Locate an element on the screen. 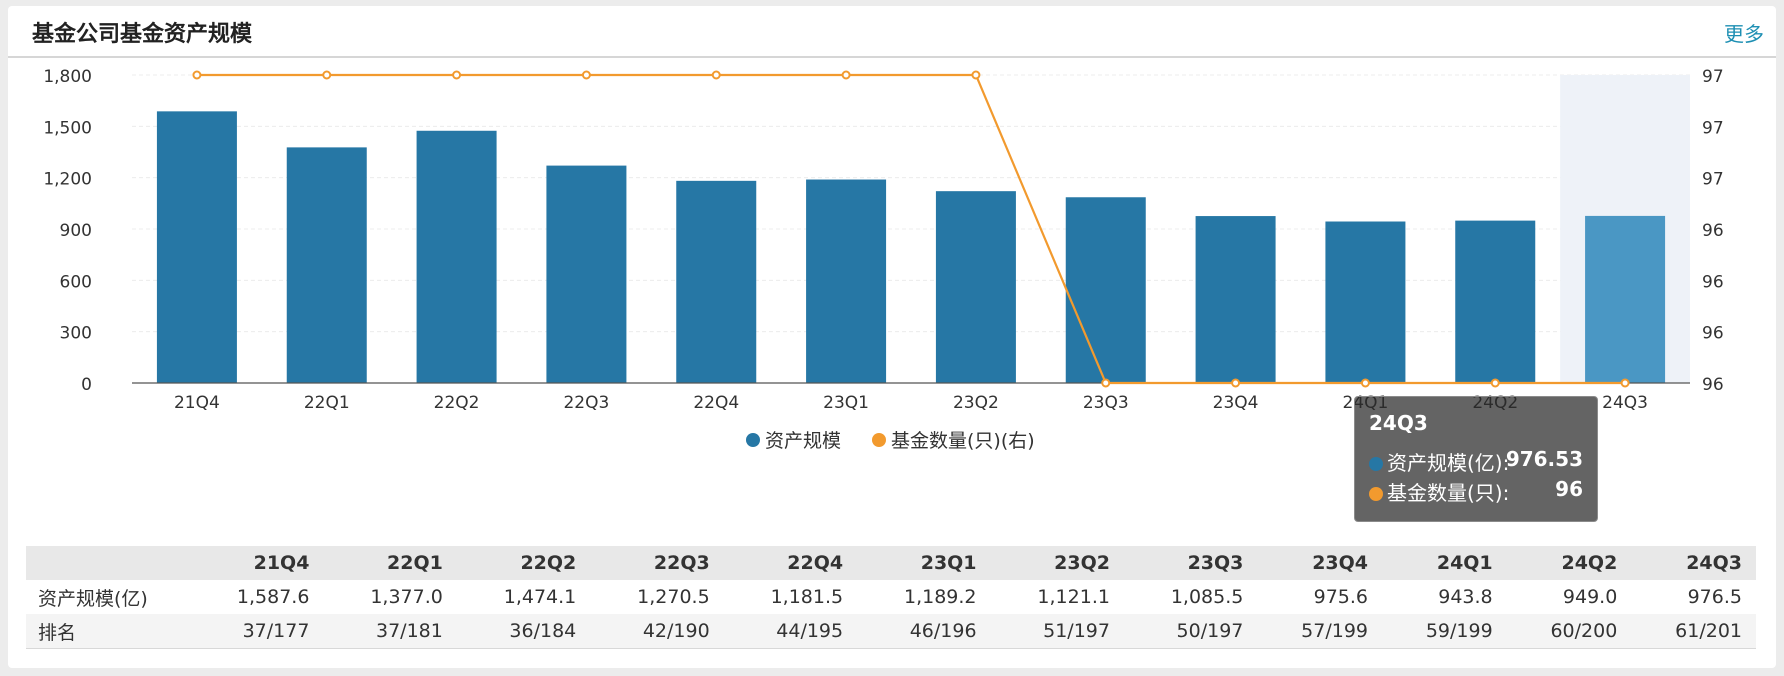  table-header-cell: 22Q3 is located at coordinates (657, 563).